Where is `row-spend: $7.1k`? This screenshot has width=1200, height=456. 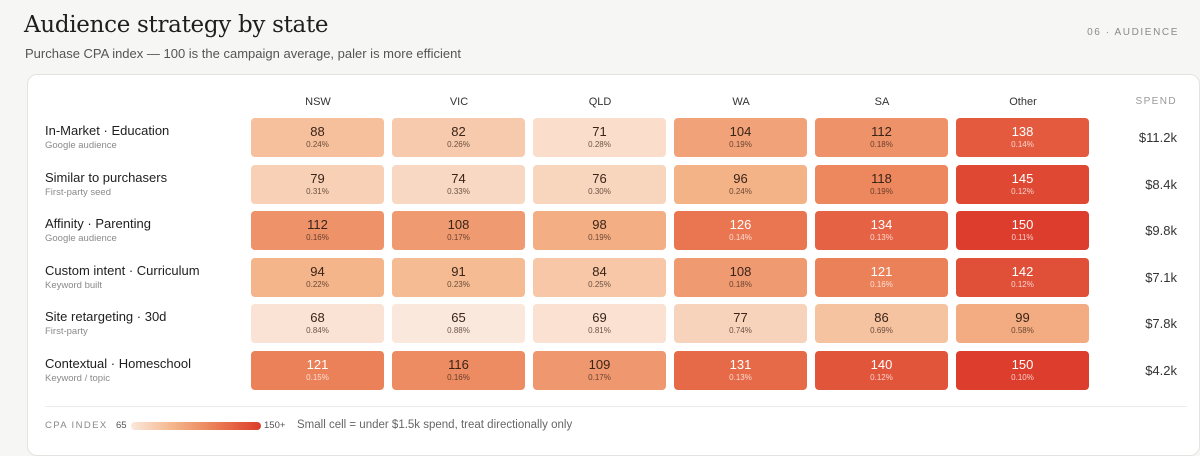 row-spend: $7.1k is located at coordinates (1161, 277).